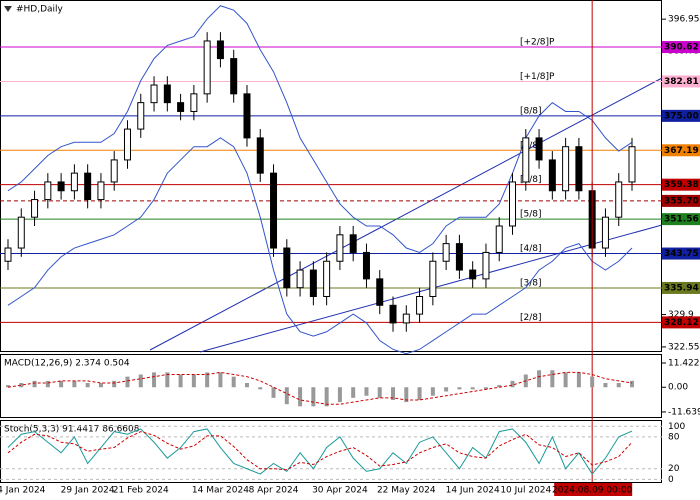 This screenshot has width=700, height=500. Describe the element at coordinates (681, 288) in the screenshot. I see `level-label: 335.94` at that location.